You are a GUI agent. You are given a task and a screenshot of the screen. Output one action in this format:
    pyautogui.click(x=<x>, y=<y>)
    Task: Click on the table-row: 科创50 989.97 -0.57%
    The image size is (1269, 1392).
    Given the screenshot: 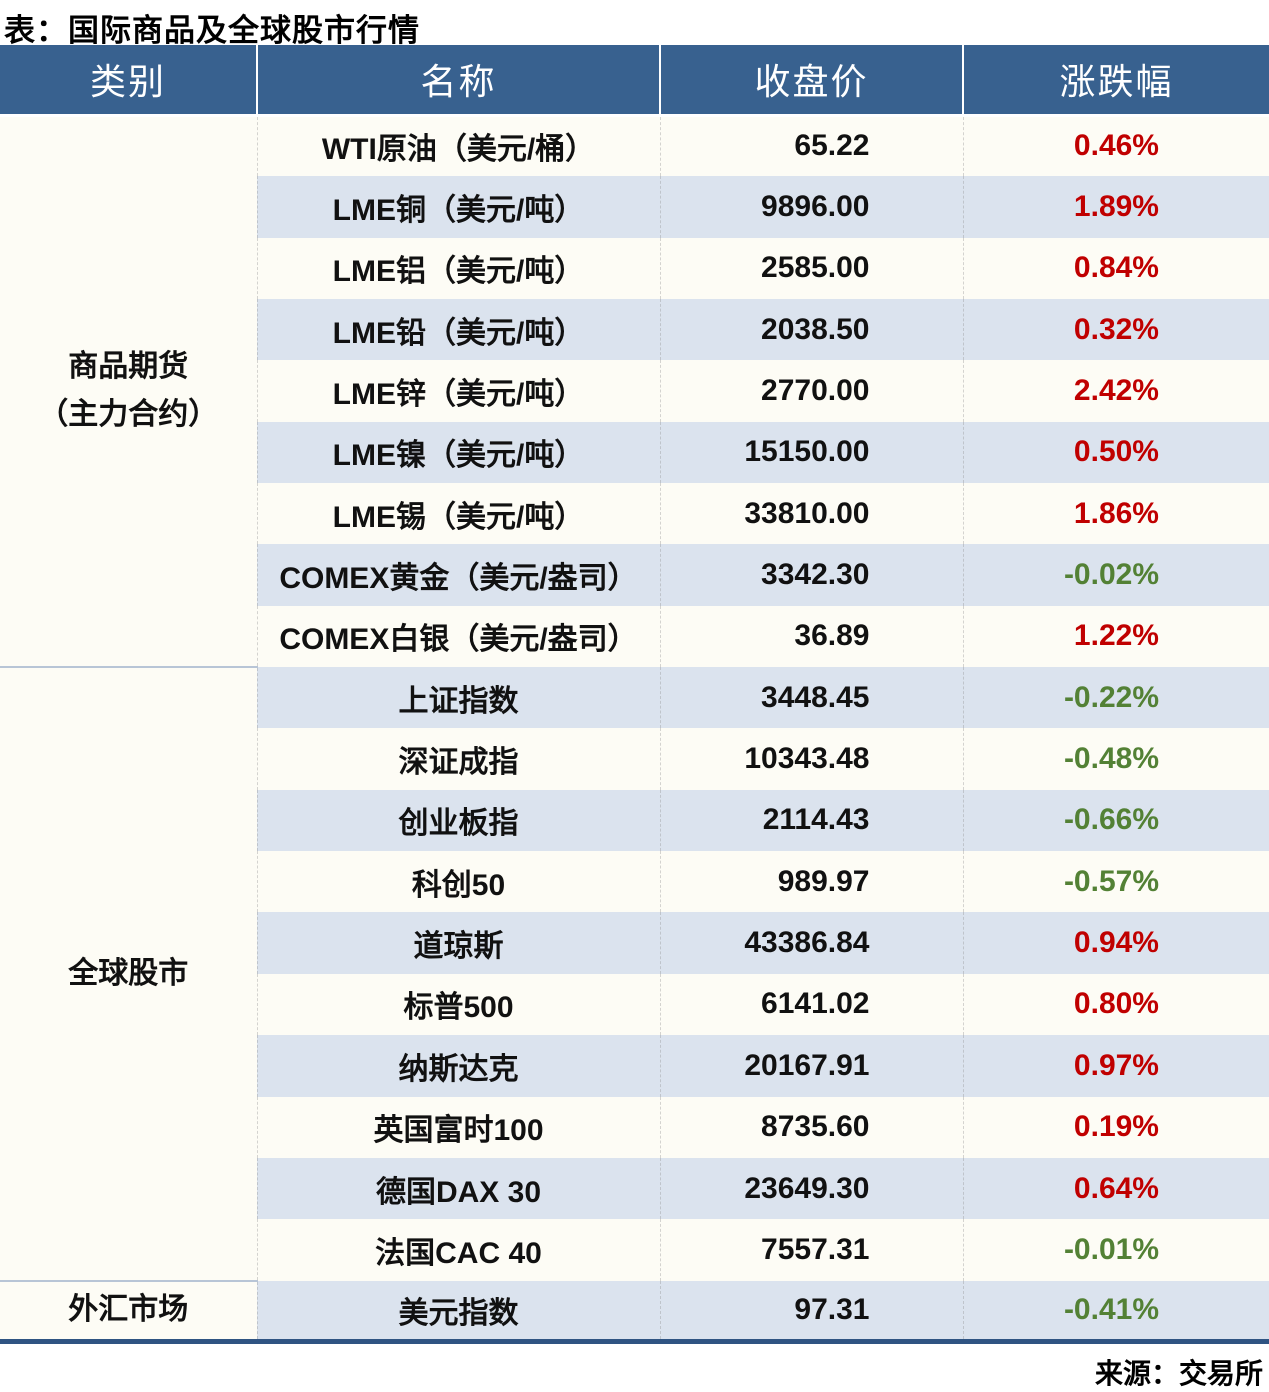 What is the action you would take?
    pyautogui.click(x=634, y=882)
    